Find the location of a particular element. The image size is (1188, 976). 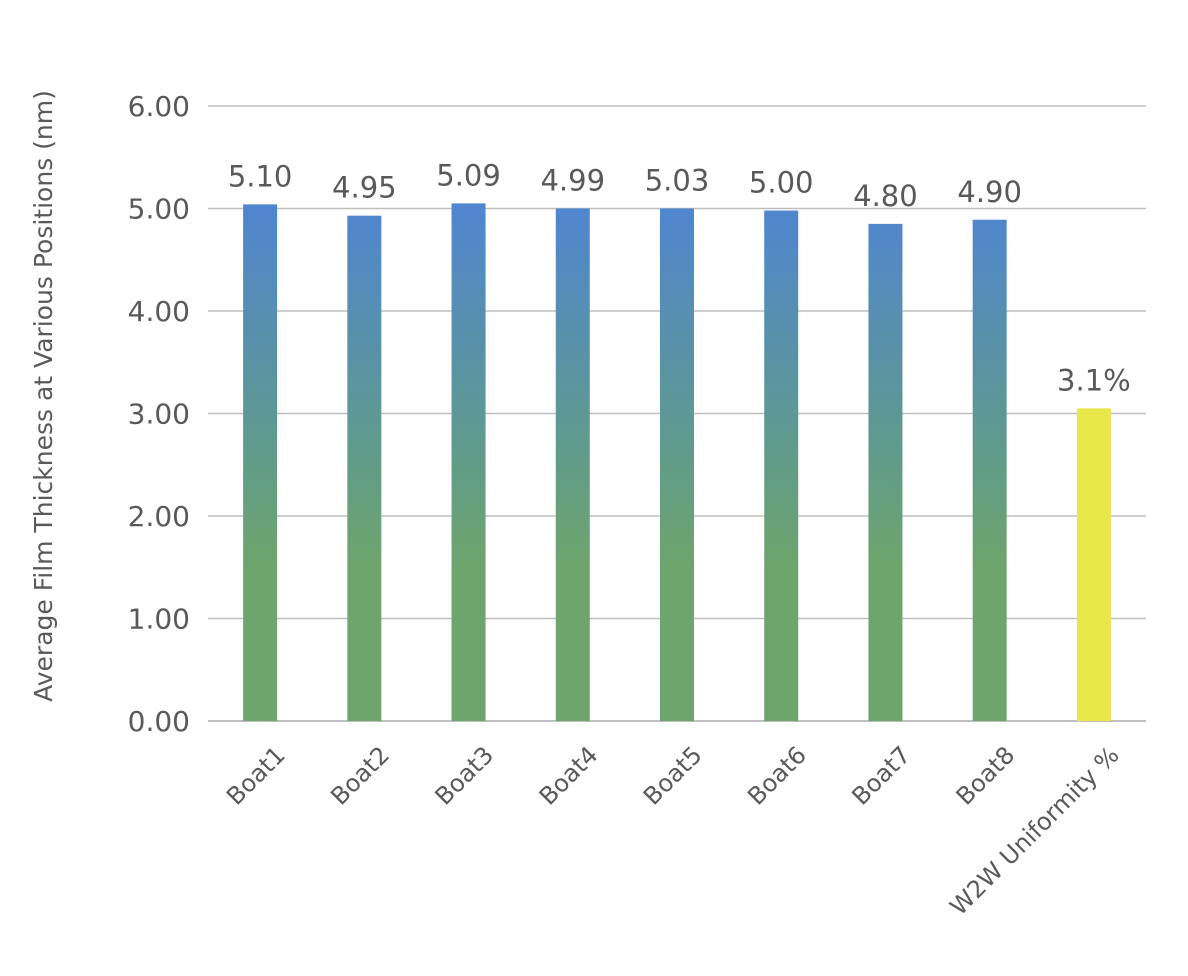

x-category-label: Boat4 is located at coordinates (569, 776).